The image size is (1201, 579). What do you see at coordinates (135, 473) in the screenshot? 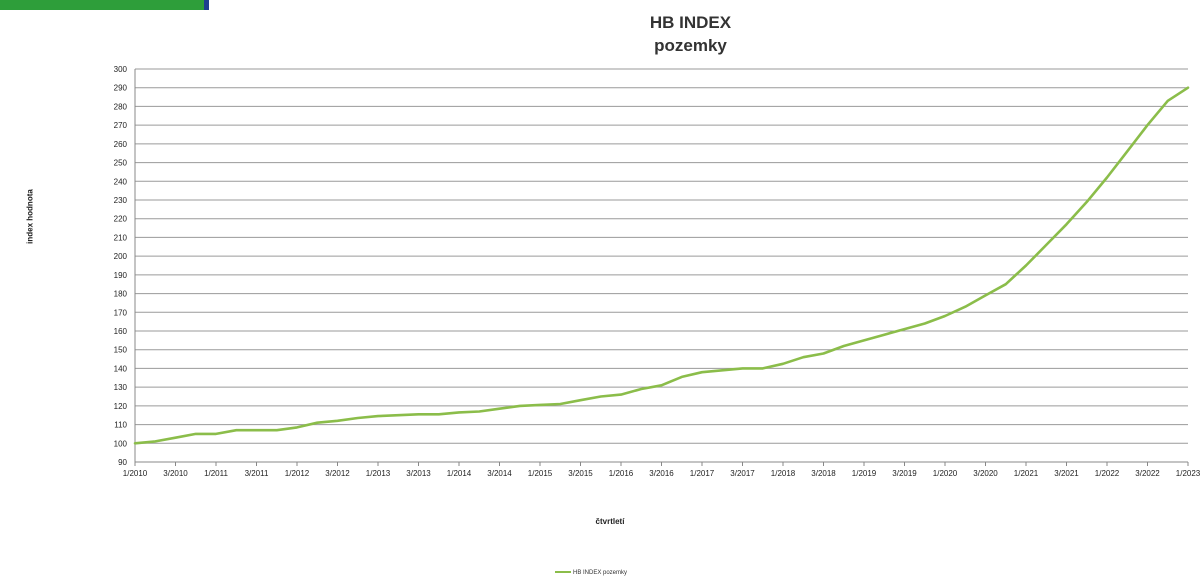
I see `x-tick-label: 1/2010` at bounding box center [135, 473].